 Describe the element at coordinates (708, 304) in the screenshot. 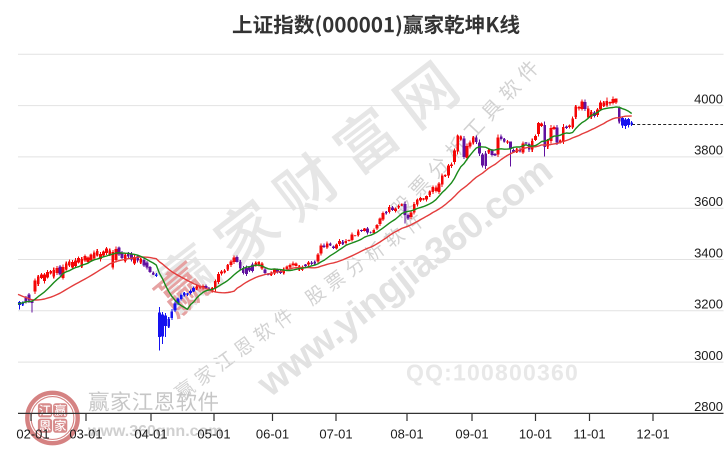

I see `svg-text: 3200` at that location.